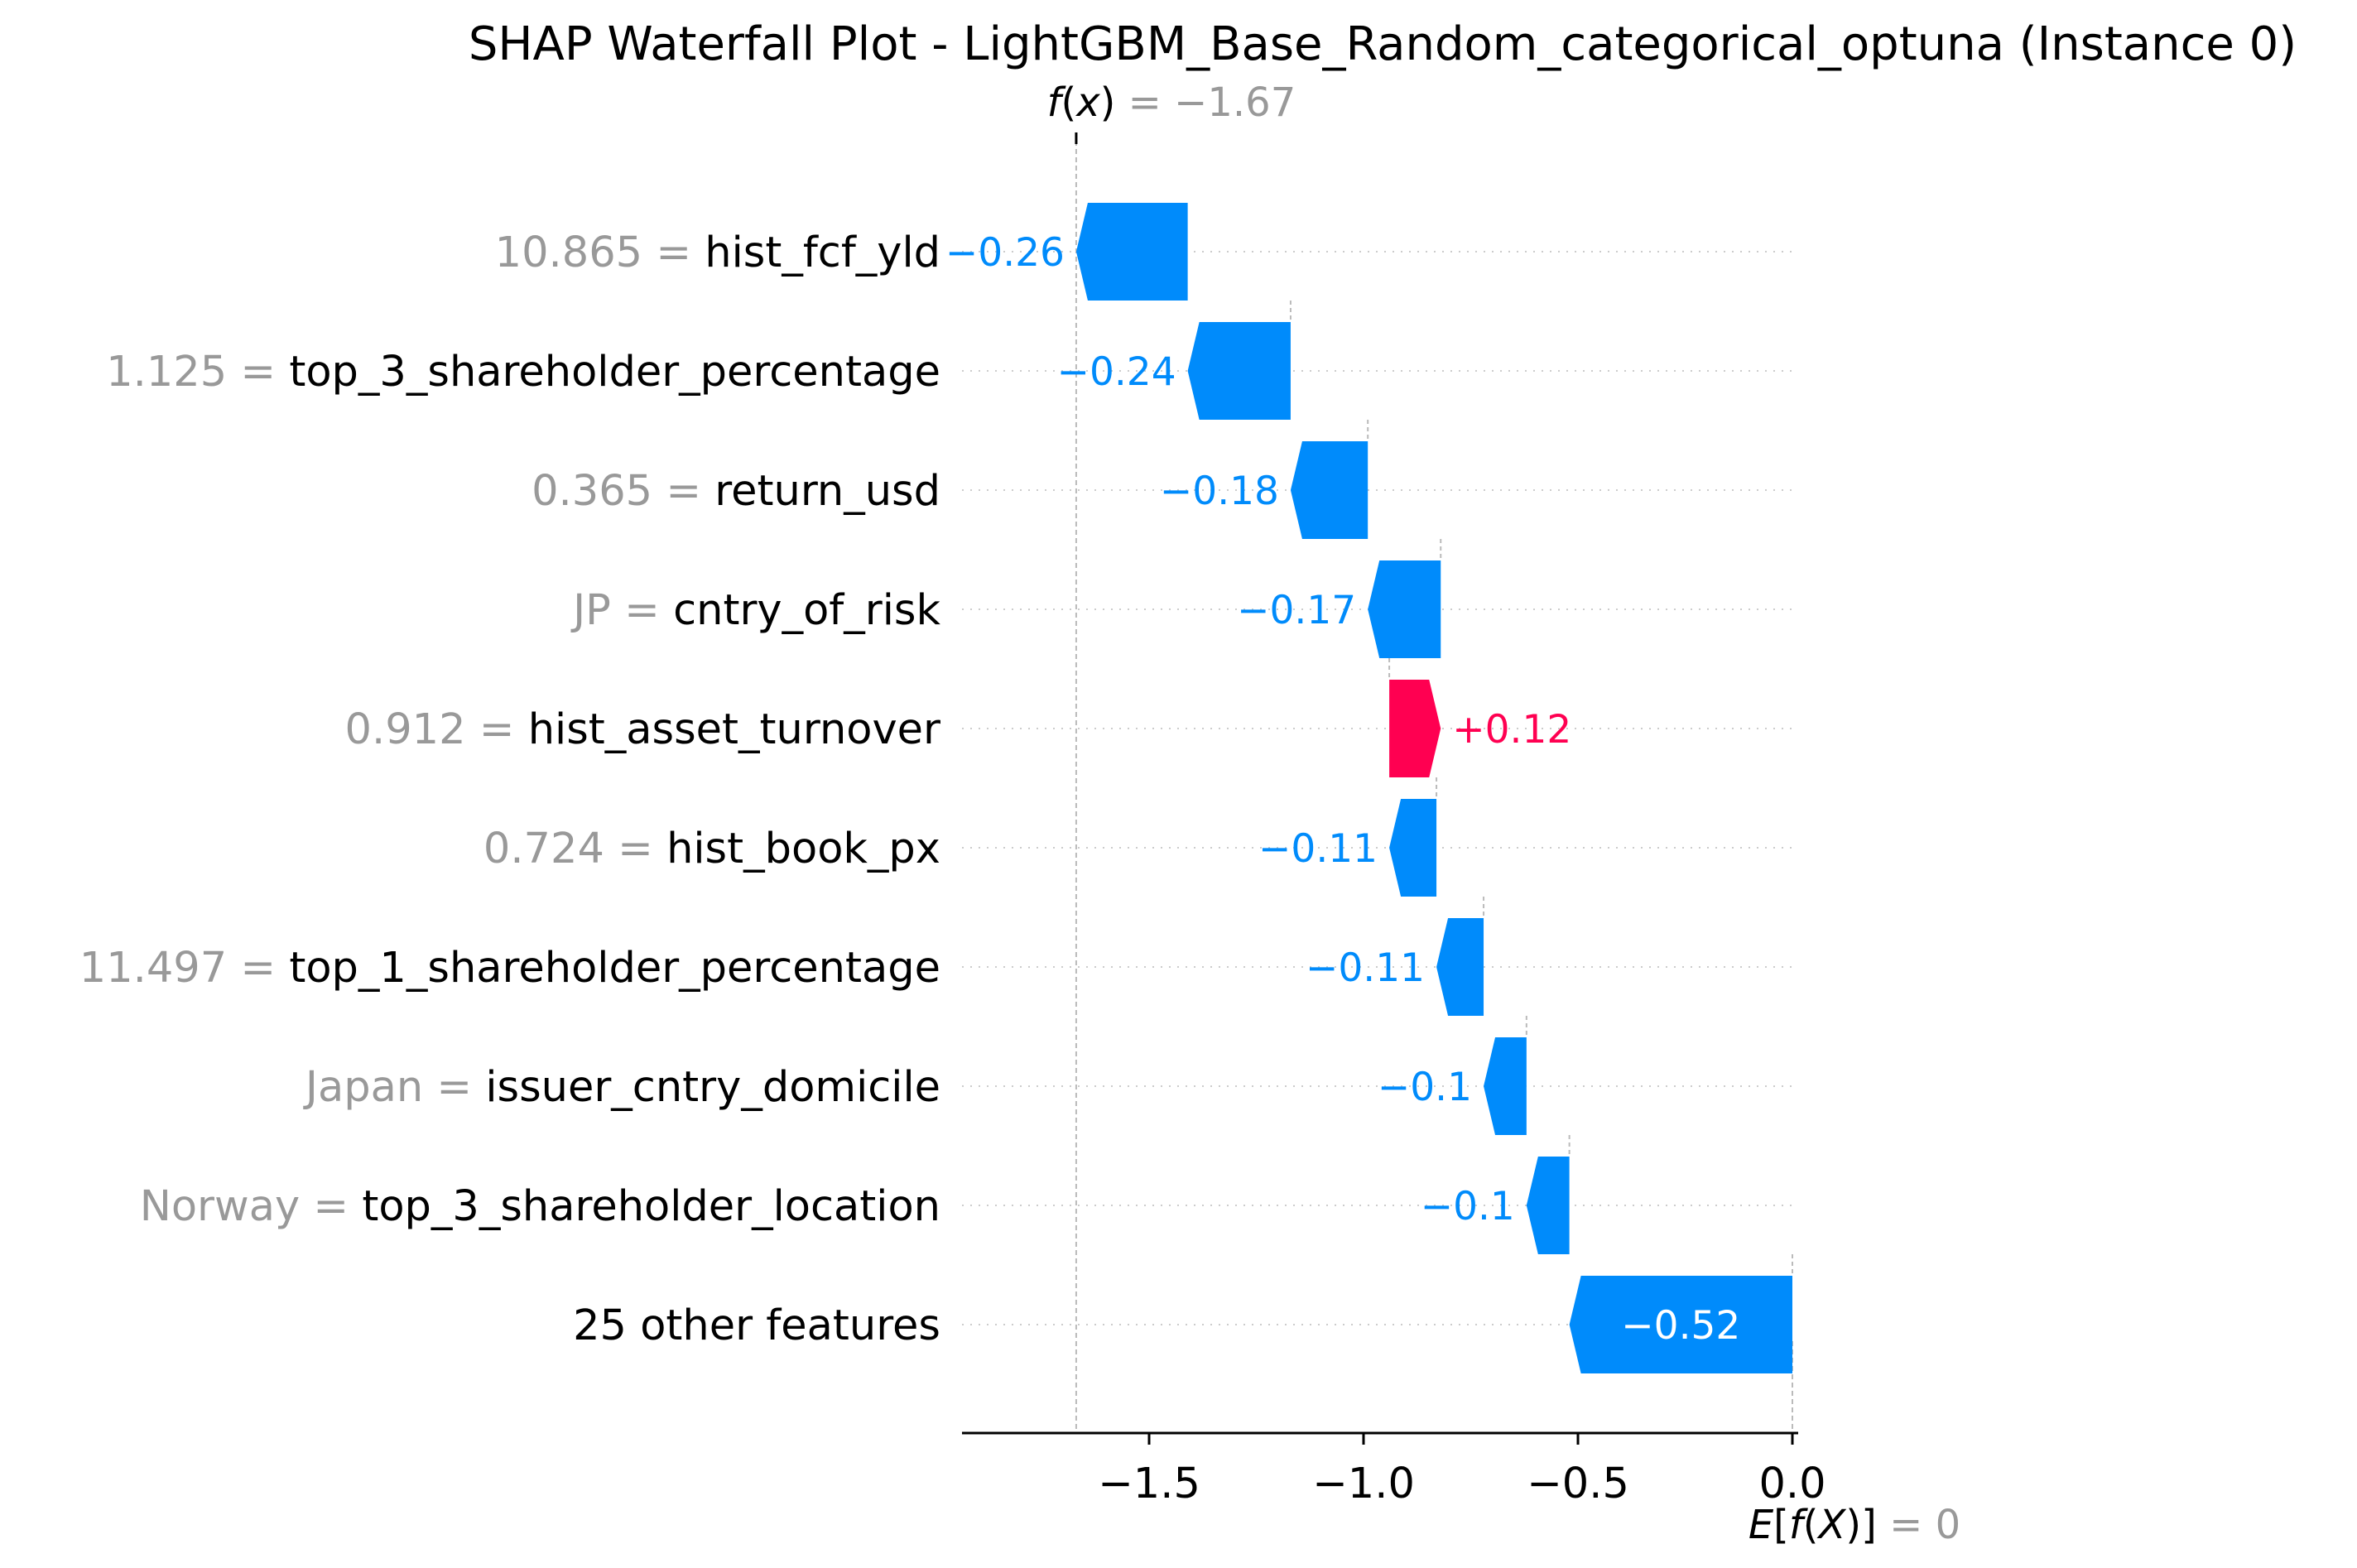 This screenshot has width=2357, height=1568. I want to click on bar-value-label: −0.24, so click(1116, 372).